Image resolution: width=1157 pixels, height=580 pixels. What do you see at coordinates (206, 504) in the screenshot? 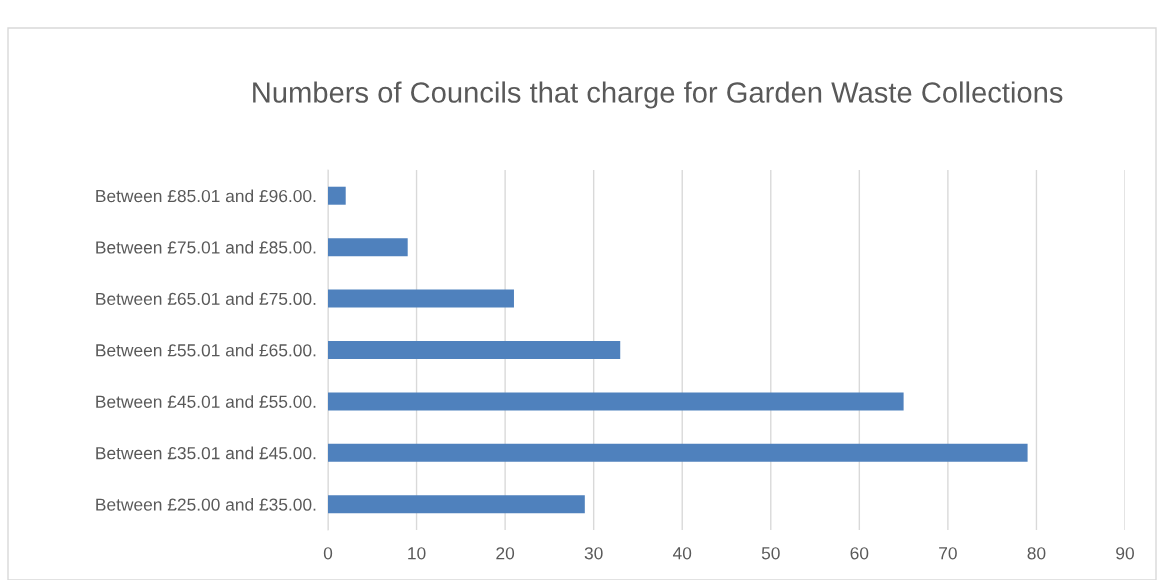
I see `y-tick-label: Between £25.00 and £35.00.` at bounding box center [206, 504].